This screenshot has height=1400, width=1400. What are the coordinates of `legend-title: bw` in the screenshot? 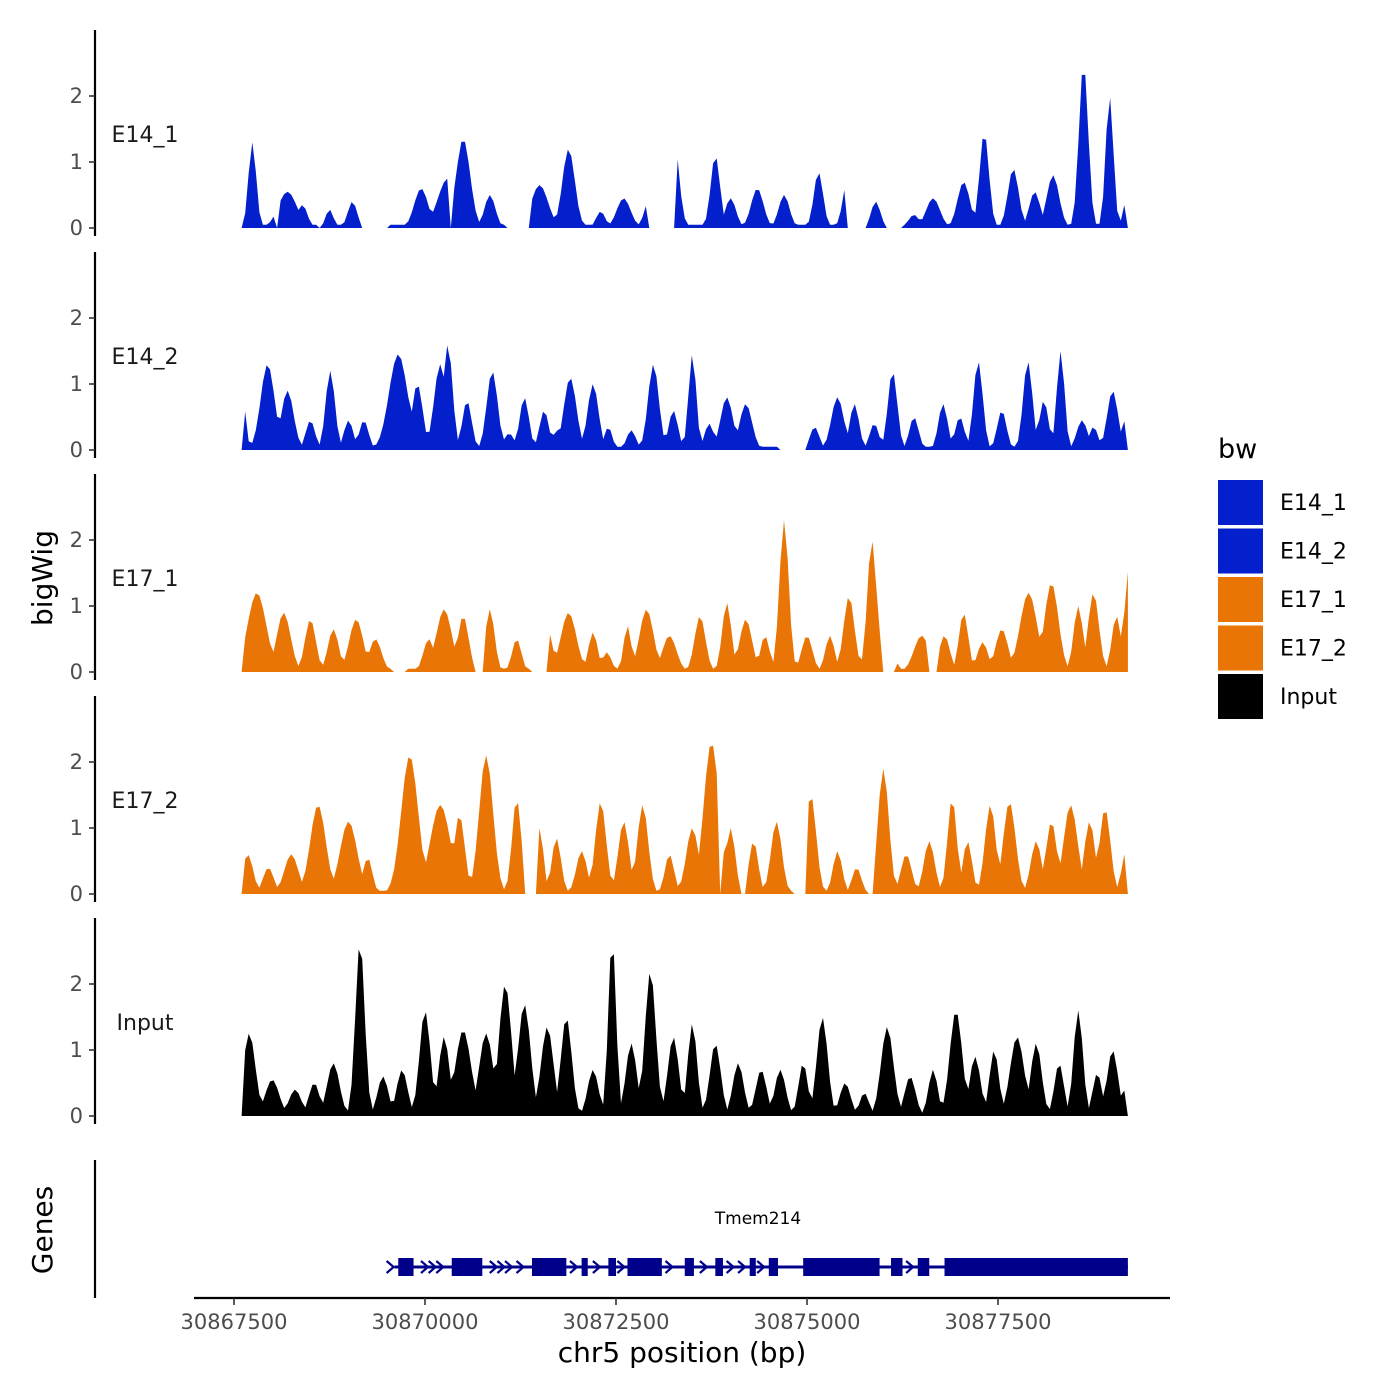 It's located at (1237, 449).